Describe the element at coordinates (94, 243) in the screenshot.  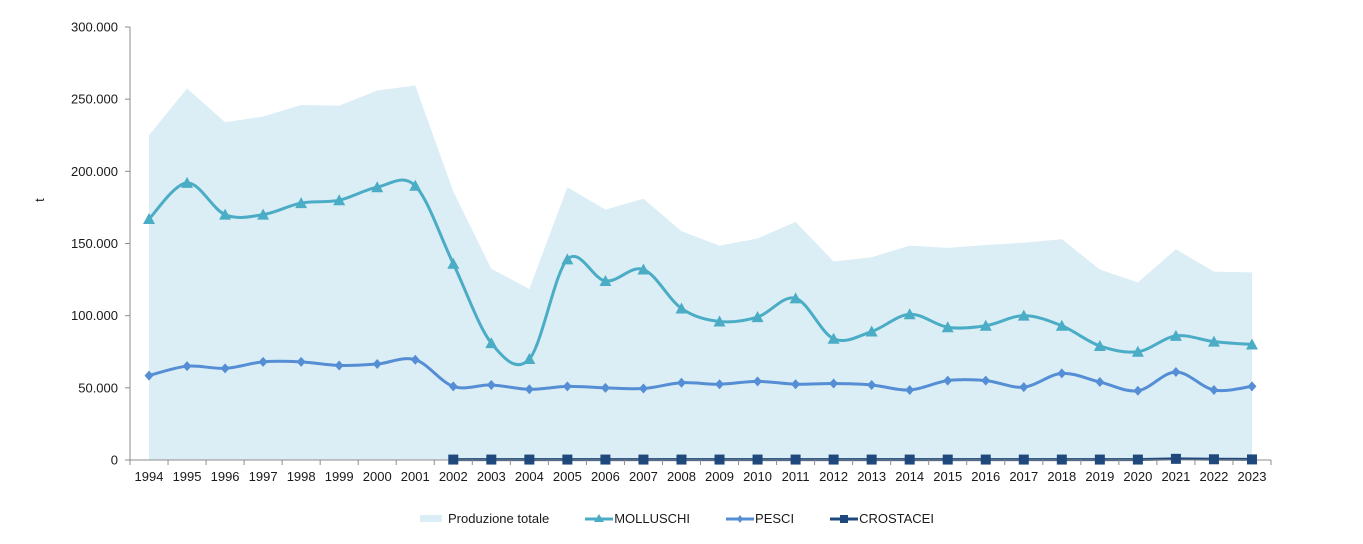
I see `y-tick-label: 150.000` at that location.